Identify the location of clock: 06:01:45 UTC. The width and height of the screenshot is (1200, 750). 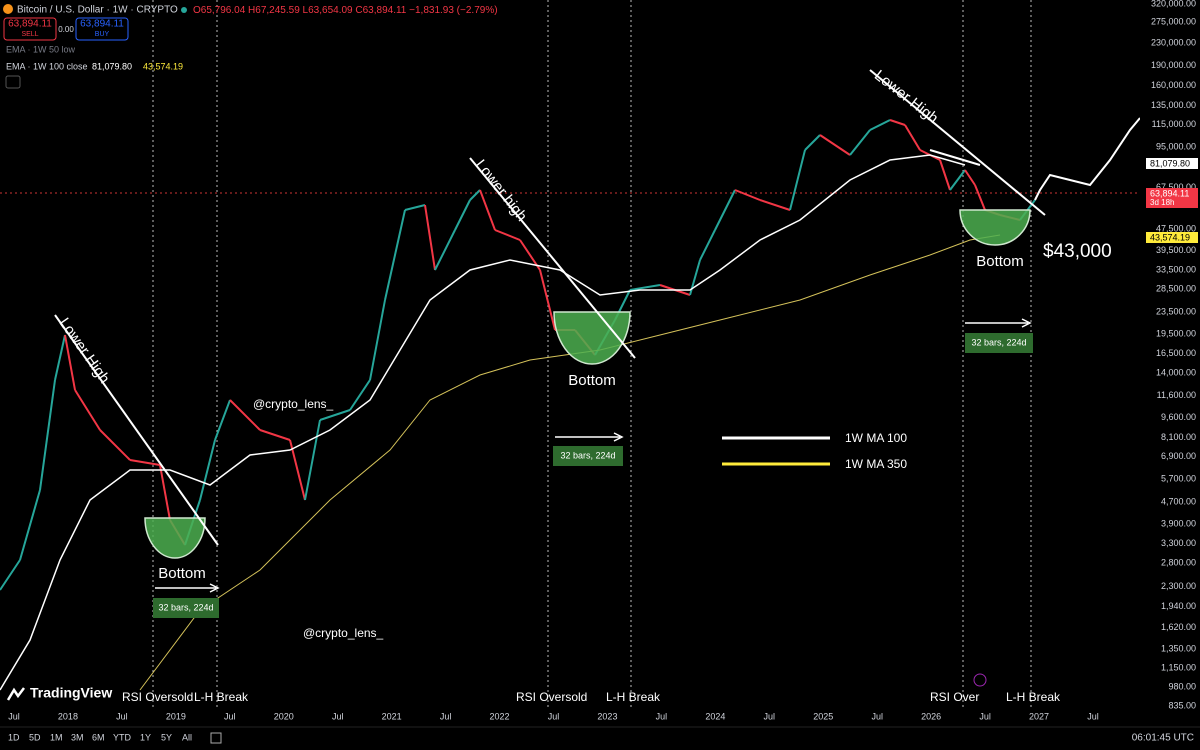
(1163, 738).